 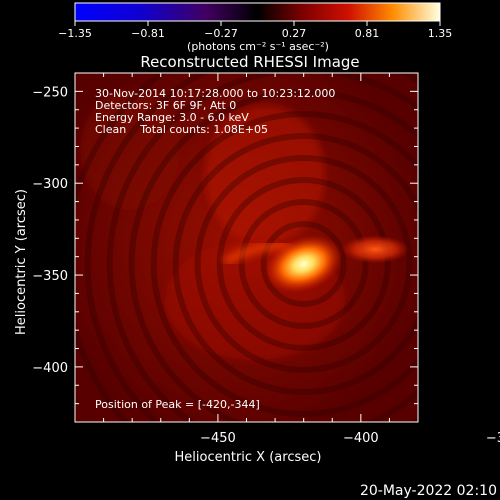 I want to click on colorbar-tick-label: 1.35, so click(x=440, y=33).